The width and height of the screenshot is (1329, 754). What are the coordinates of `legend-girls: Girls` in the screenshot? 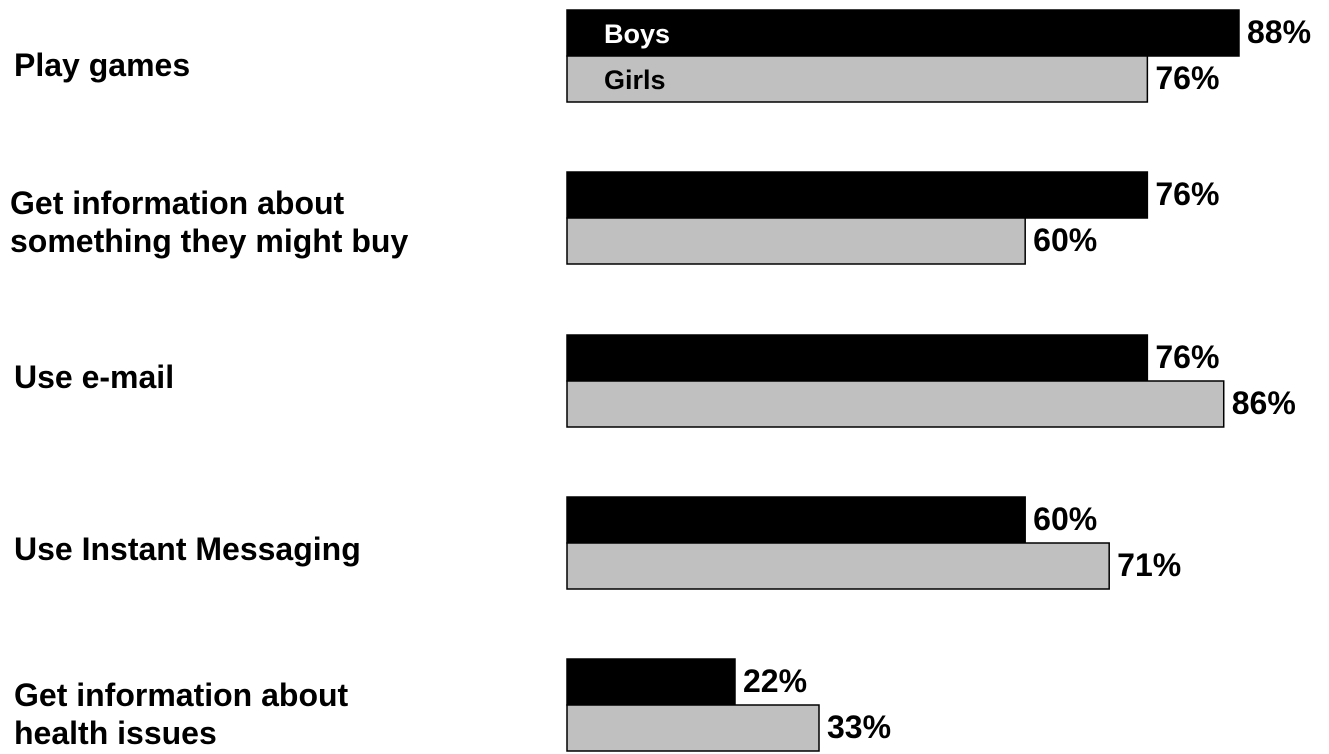 It's located at (635, 80).